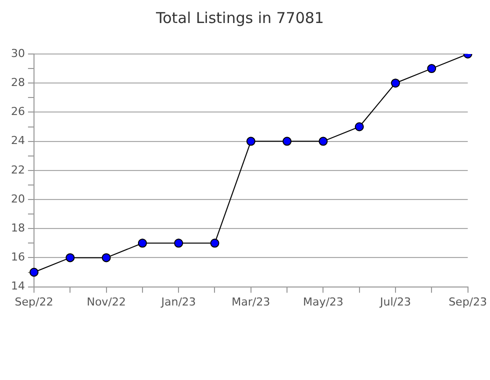 The height and width of the screenshot is (380, 490). I want to click on x-tick-label: Jan/23, so click(178, 301).